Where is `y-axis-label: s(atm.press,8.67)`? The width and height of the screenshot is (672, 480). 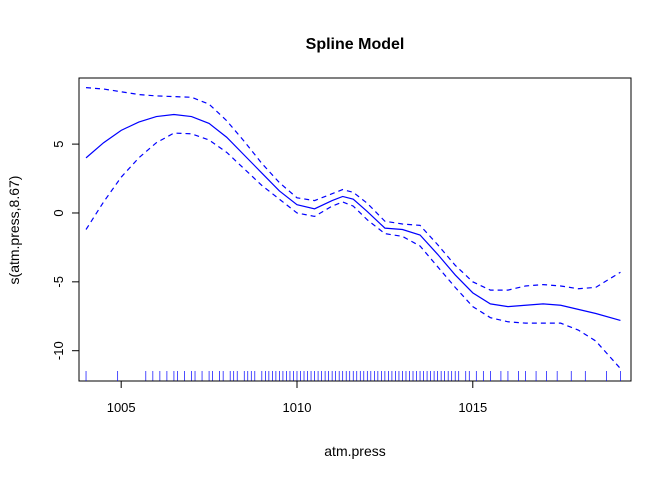 y-axis-label: s(atm.press,8.67) is located at coordinates (14, 230).